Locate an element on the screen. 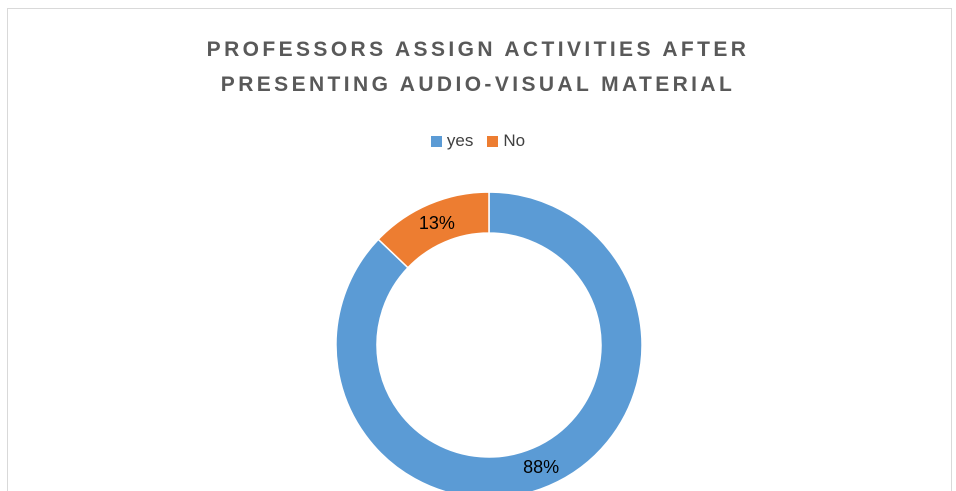  legend-swatch-yes is located at coordinates (436, 141).